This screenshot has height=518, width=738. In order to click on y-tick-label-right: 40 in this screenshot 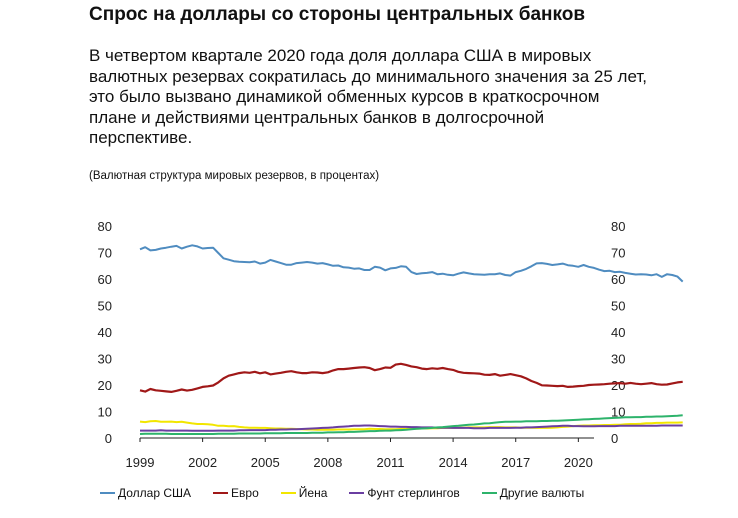, I will do `click(618, 332)`.